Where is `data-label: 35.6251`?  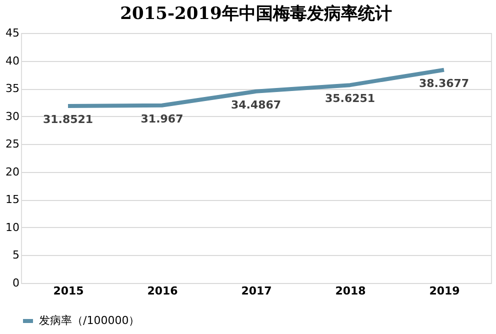
data-label: 35.6251 is located at coordinates (350, 99).